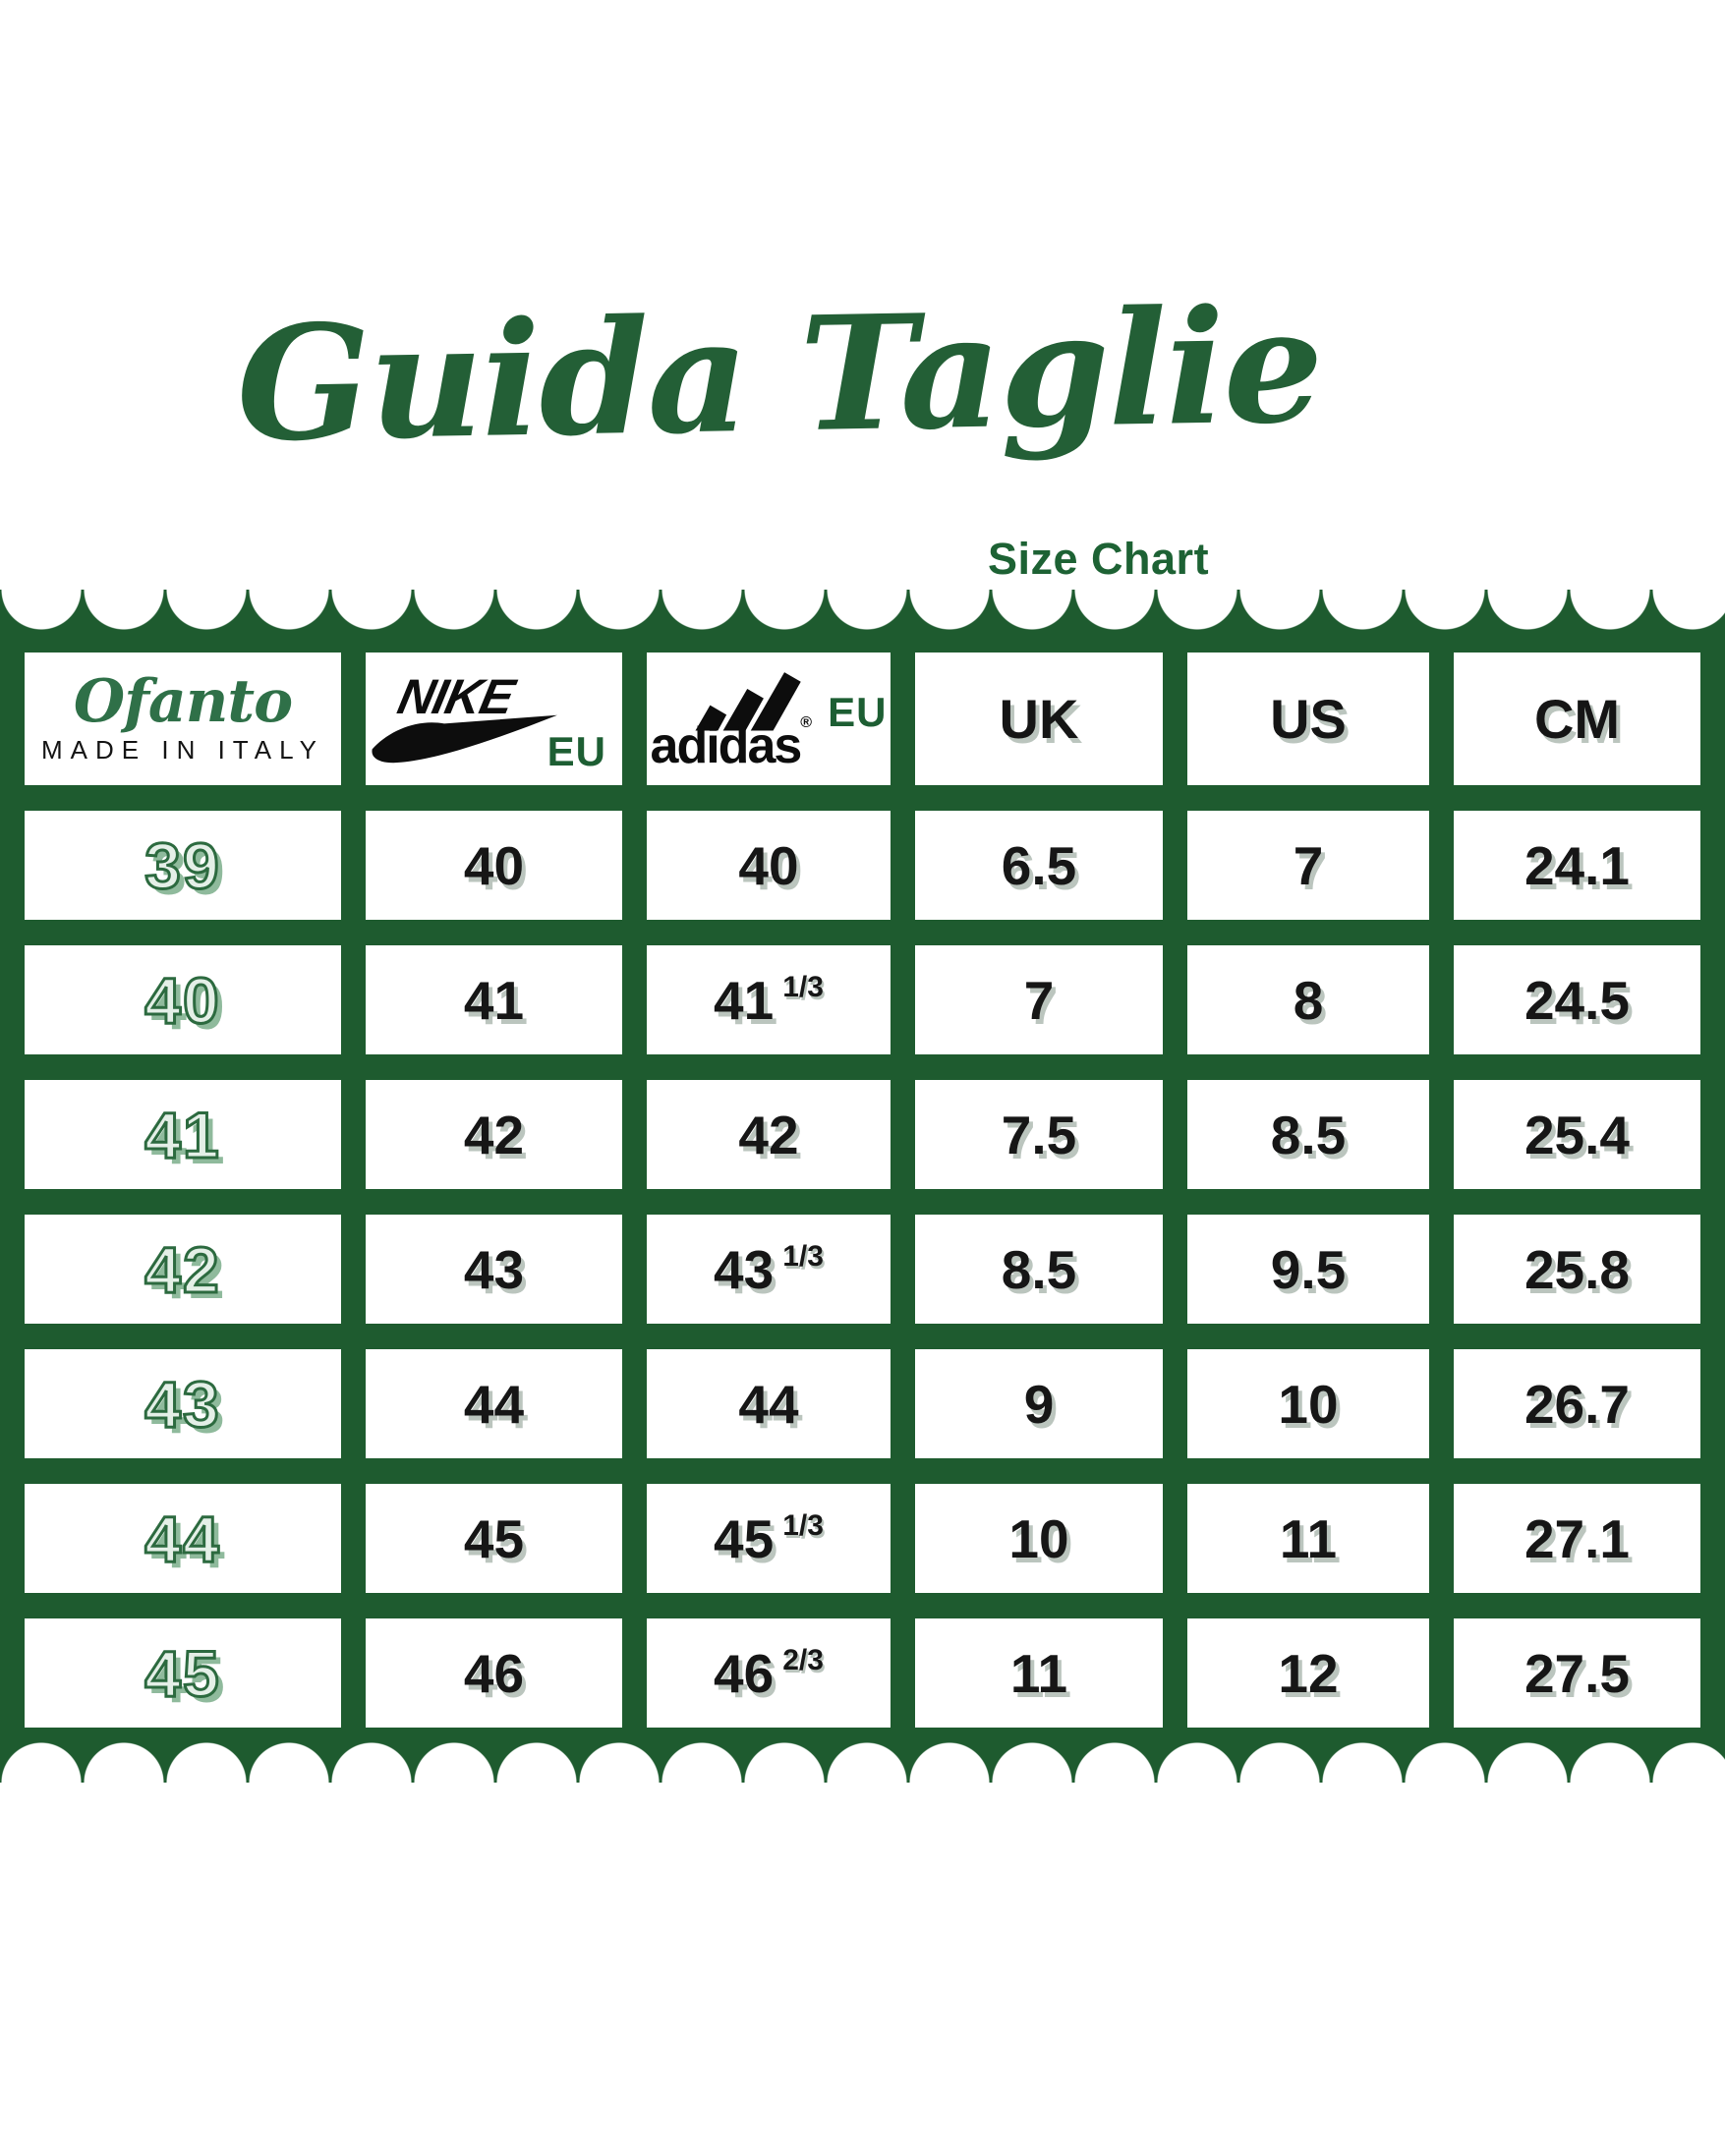 Image resolution: width=1725 pixels, height=2156 pixels. Describe the element at coordinates (464, 738) in the screenshot. I see `nike-swoosh-icon` at that location.